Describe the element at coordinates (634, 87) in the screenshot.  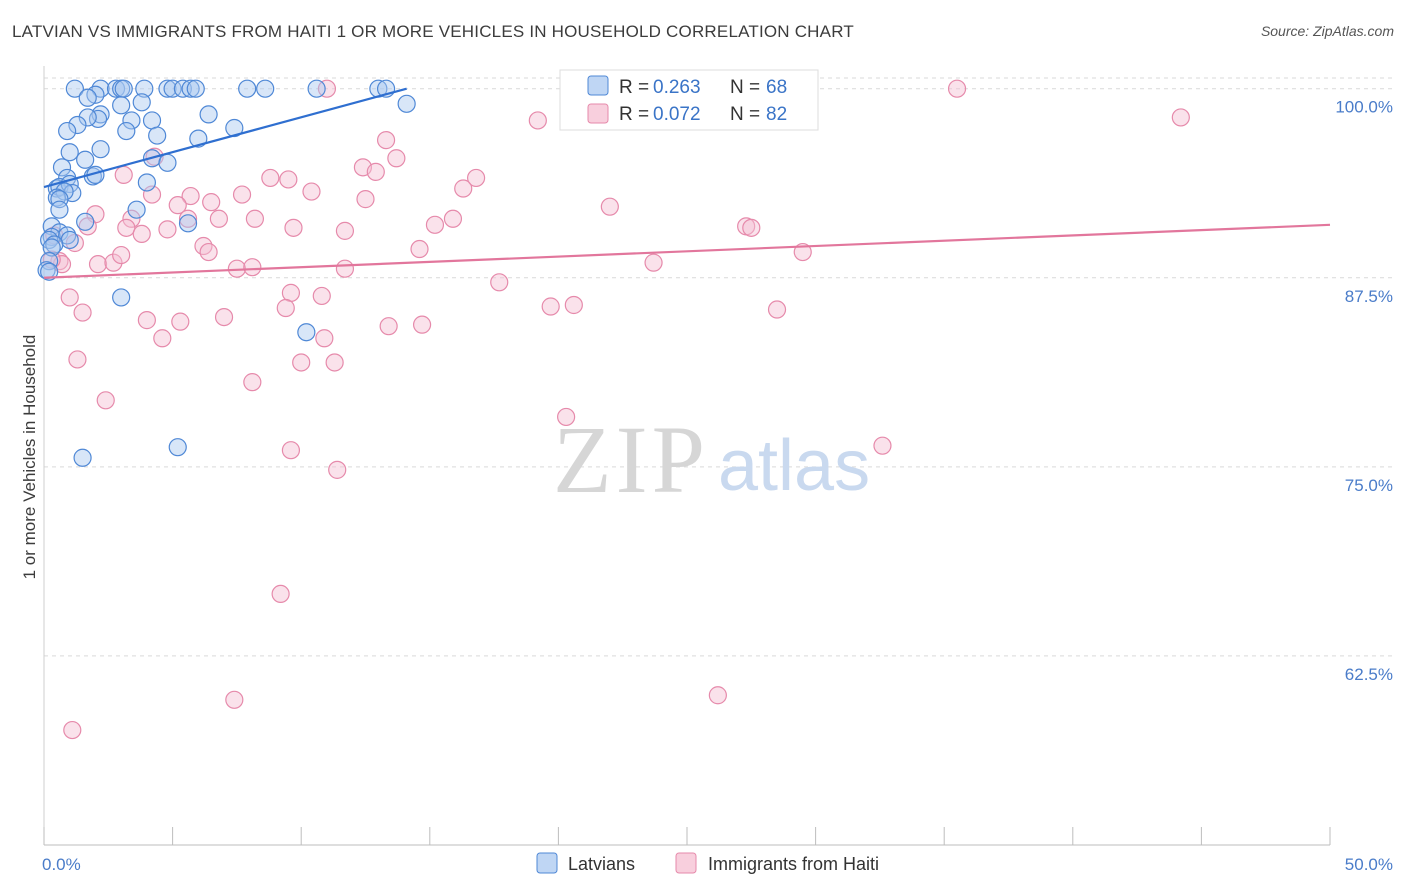
I see `legend-r-label-1: R =` at that location.